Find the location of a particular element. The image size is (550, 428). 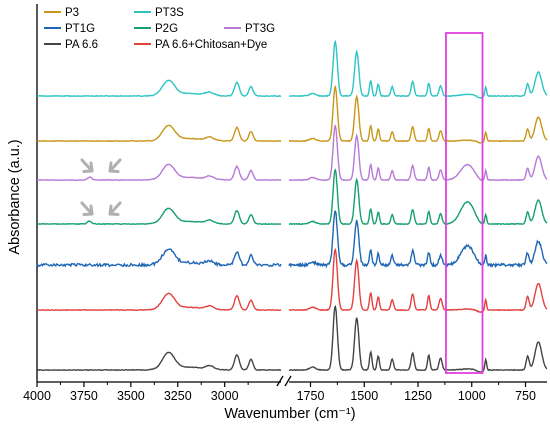

series-line-pa-6-6-chitosan-dye-high is located at coordinates (159, 302).